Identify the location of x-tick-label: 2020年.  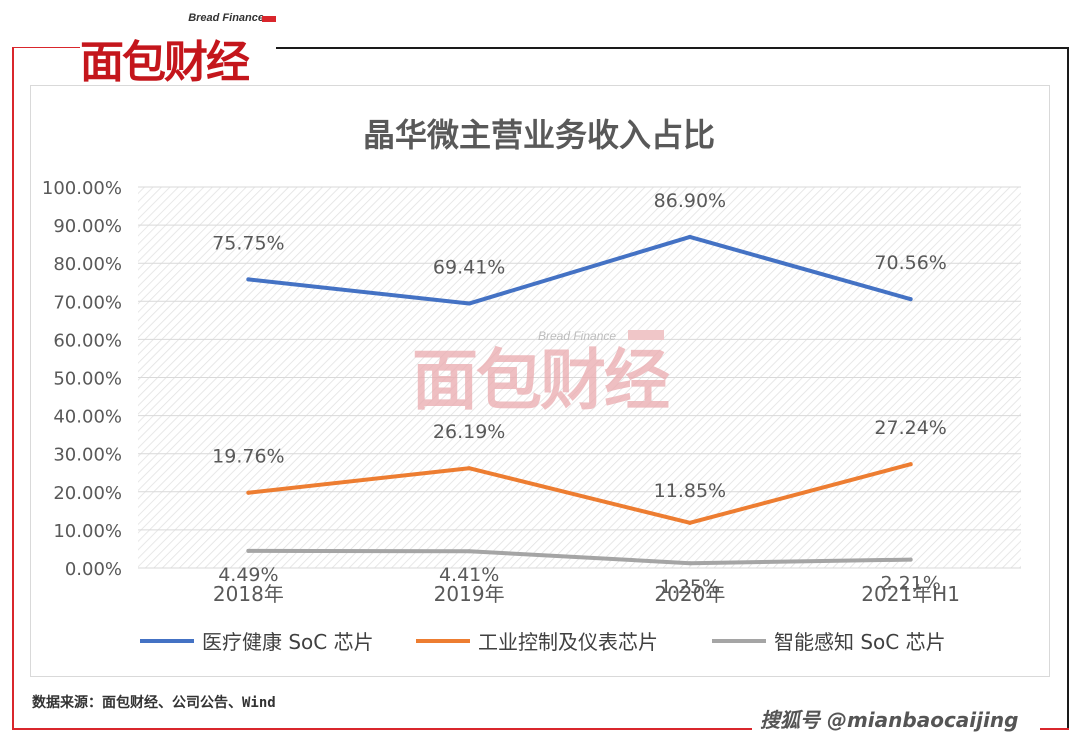
(689, 594).